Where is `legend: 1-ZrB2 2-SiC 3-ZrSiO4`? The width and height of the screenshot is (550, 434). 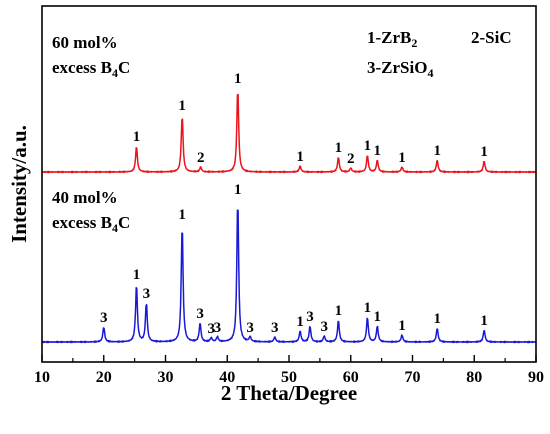
legend: 1-ZrB2 2-SiC 3-ZrSiO4 is located at coordinates (439, 54).